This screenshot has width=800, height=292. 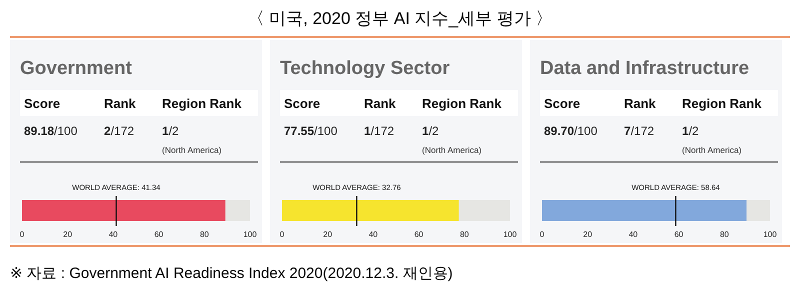 I want to click on title: 〈 미국, 2020 정부 AI 지수_세부 평가 〉, so click(x=400, y=18).